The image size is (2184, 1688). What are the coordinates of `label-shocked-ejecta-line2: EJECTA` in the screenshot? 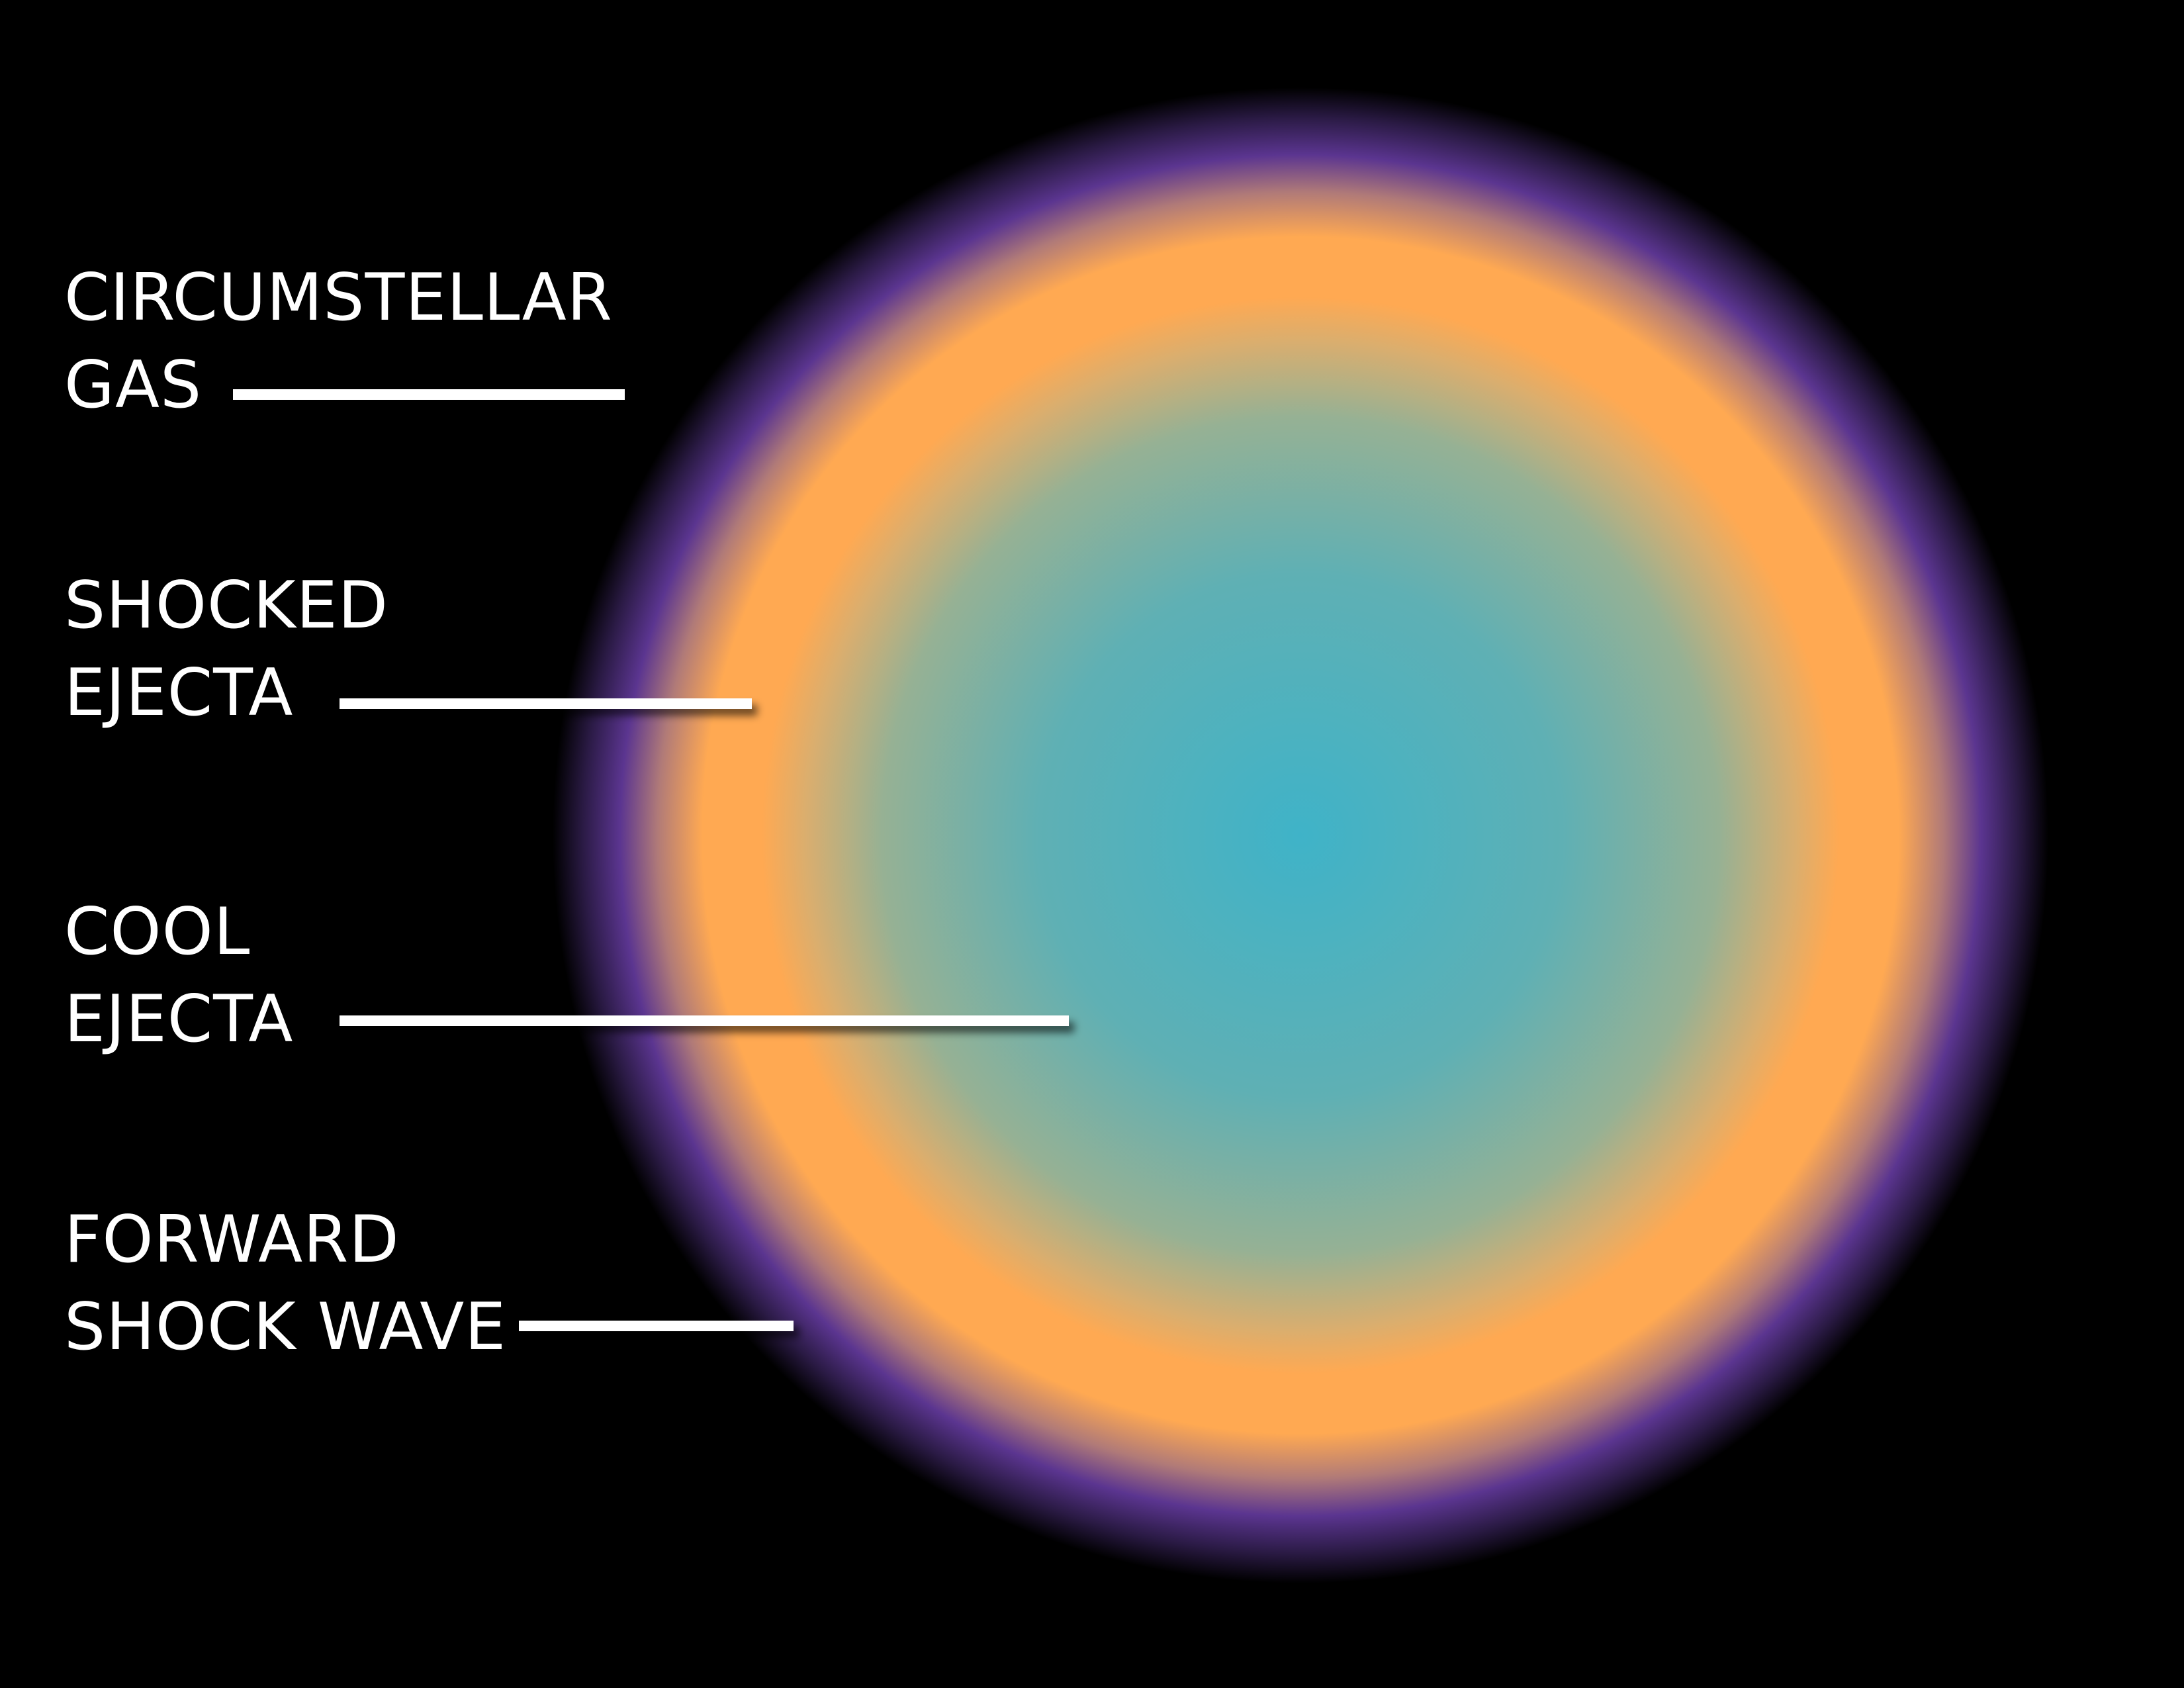 It's located at (179, 693).